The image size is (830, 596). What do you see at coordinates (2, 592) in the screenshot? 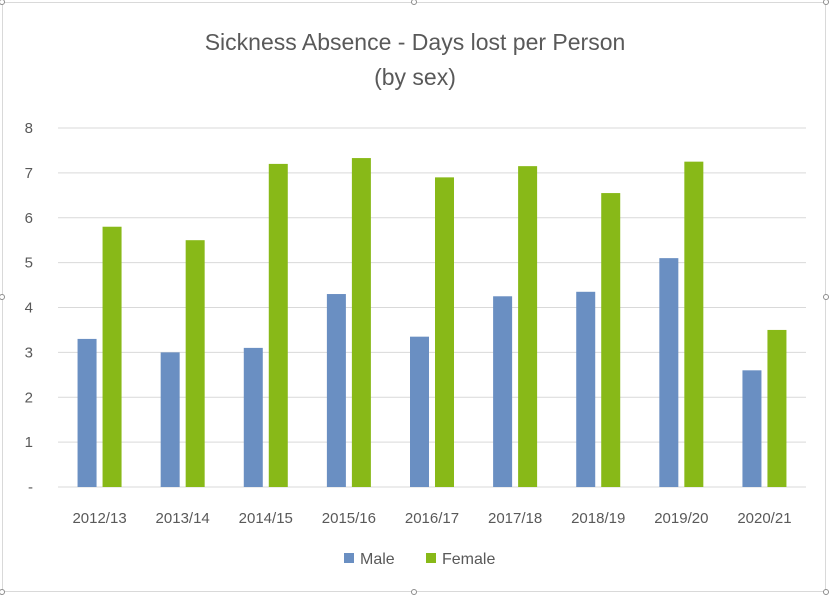
I see `resize-handle-bottom-left` at bounding box center [2, 592].